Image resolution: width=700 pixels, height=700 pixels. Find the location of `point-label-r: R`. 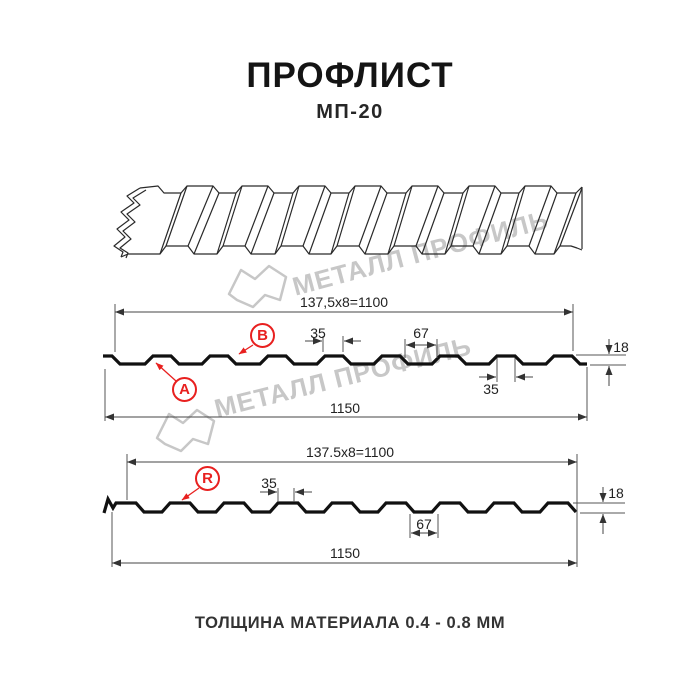

point-label-r: R is located at coordinates (207, 478).